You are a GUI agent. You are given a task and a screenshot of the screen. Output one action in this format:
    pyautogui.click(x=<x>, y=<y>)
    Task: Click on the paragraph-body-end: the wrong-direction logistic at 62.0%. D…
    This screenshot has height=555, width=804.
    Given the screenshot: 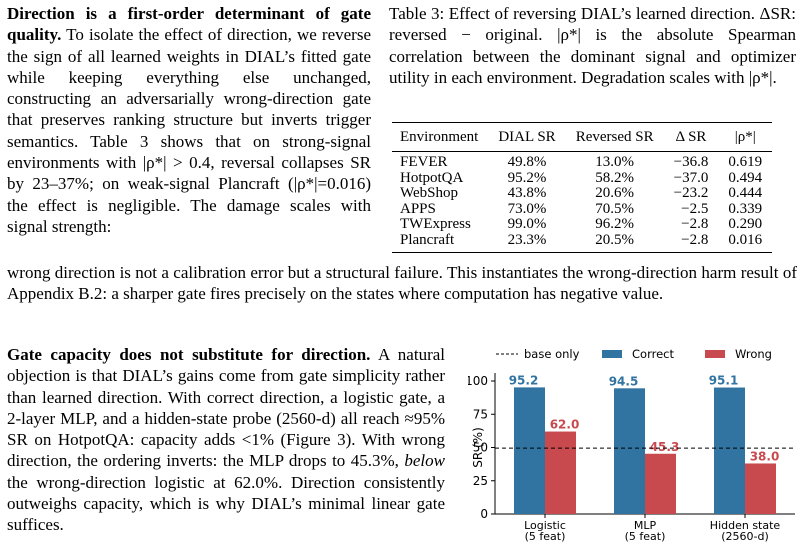 What is the action you would take?
    pyautogui.click(x=226, y=503)
    